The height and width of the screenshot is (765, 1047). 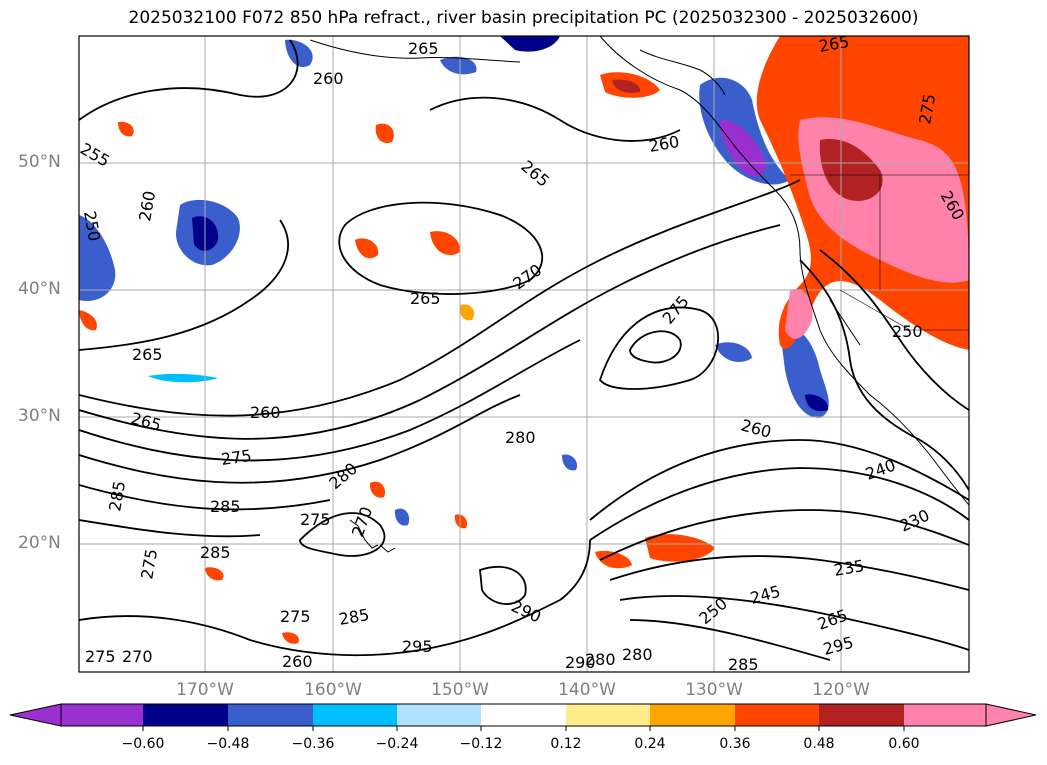 I want to click on lon-label: 120°W, so click(x=841, y=690).